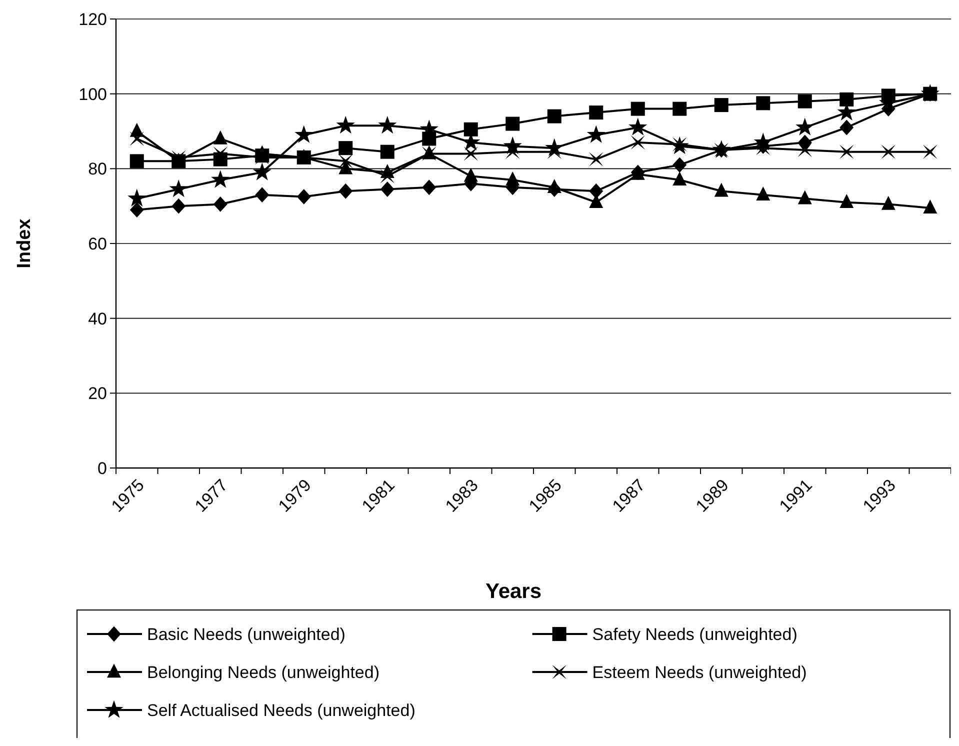 The width and height of the screenshot is (959, 746). Describe the element at coordinates (695, 634) in the screenshot. I see `legend-label: Safety Needs (unweighted)` at that location.